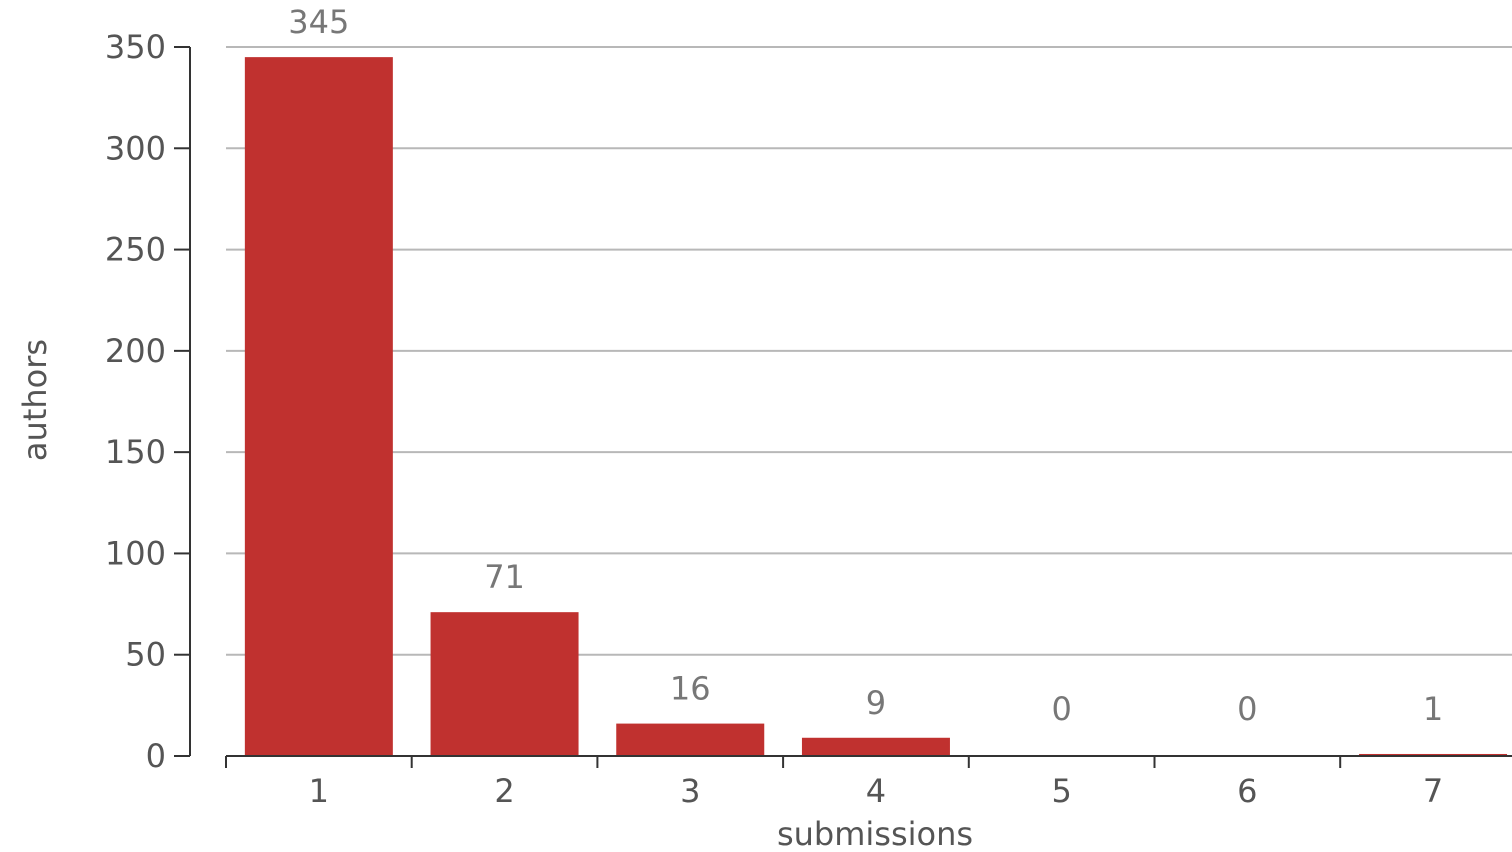  What do you see at coordinates (1247, 791) in the screenshot?
I see `x-tick-label: 6` at bounding box center [1247, 791].